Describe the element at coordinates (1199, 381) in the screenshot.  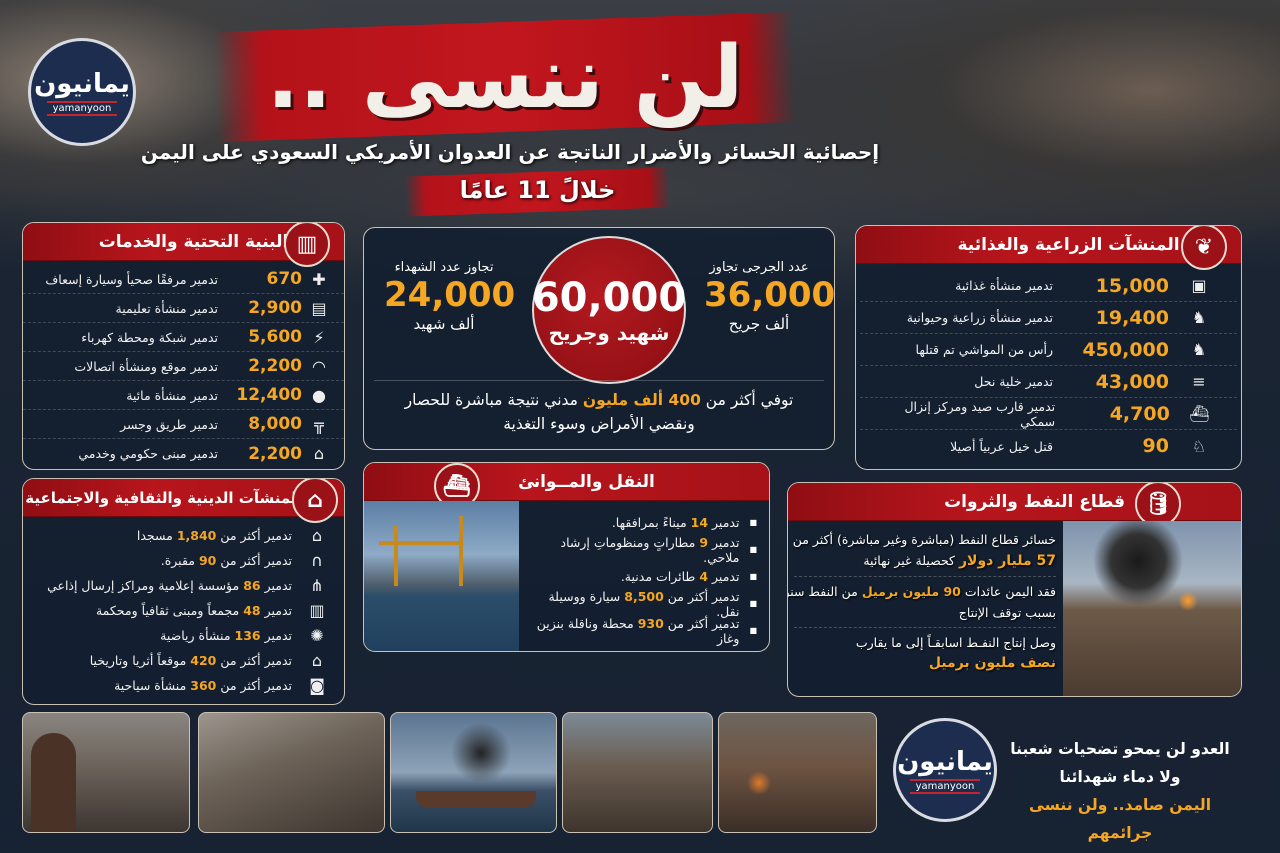
I see `beehive-icon: ≡` at that location.